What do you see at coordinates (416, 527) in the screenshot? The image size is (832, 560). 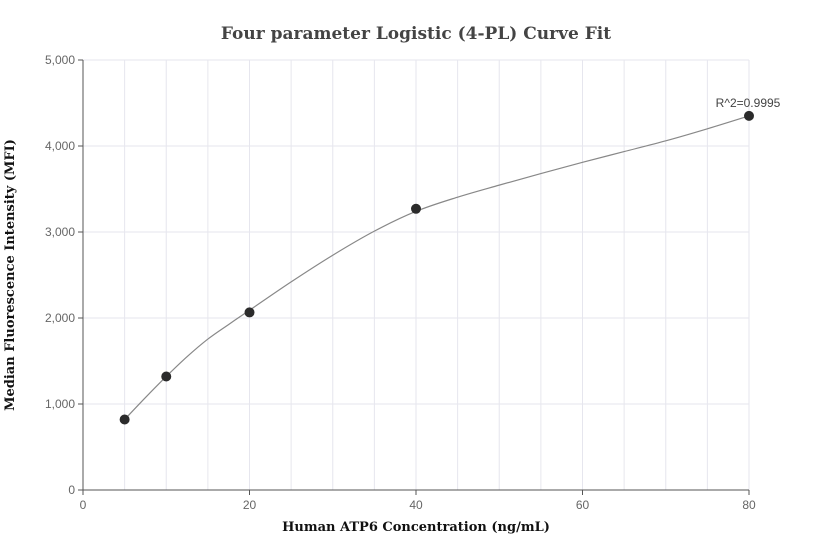 I see `x-axis-title: Human ATP6 Concentration (ng/mL)` at bounding box center [416, 527].